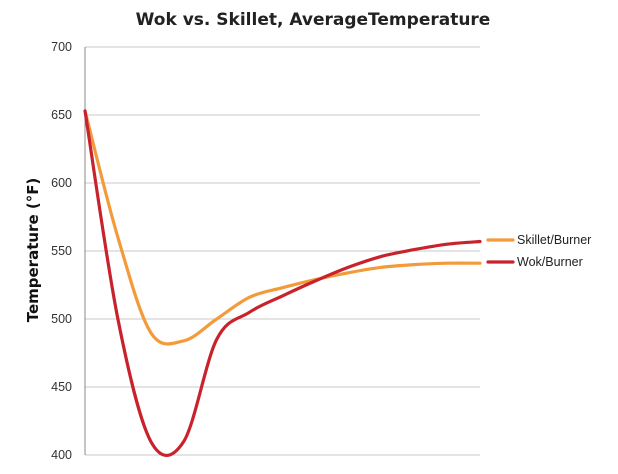  I want to click on legend-item: Skillet/Burner, so click(538, 240).